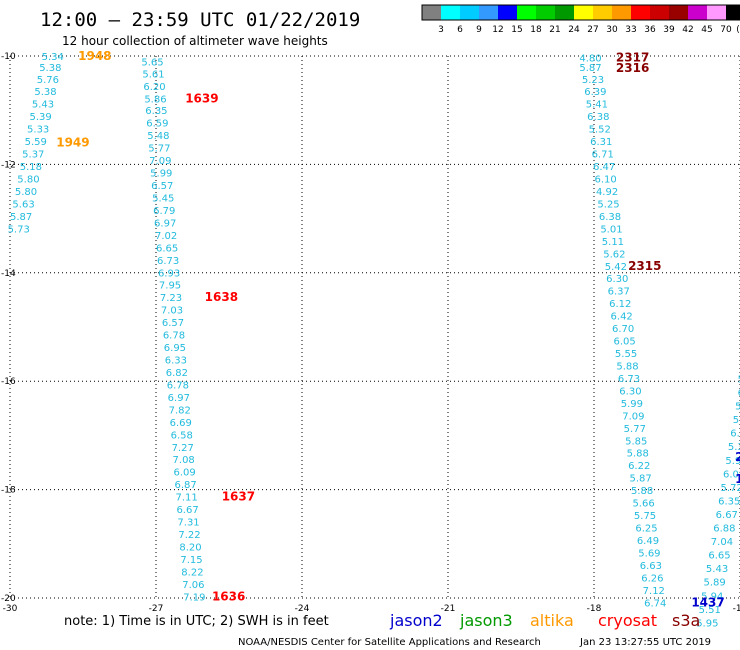 The width and height of the screenshot is (740, 650). Describe the element at coordinates (726, 30) in the screenshot. I see `color-scale-label: 70` at that location.